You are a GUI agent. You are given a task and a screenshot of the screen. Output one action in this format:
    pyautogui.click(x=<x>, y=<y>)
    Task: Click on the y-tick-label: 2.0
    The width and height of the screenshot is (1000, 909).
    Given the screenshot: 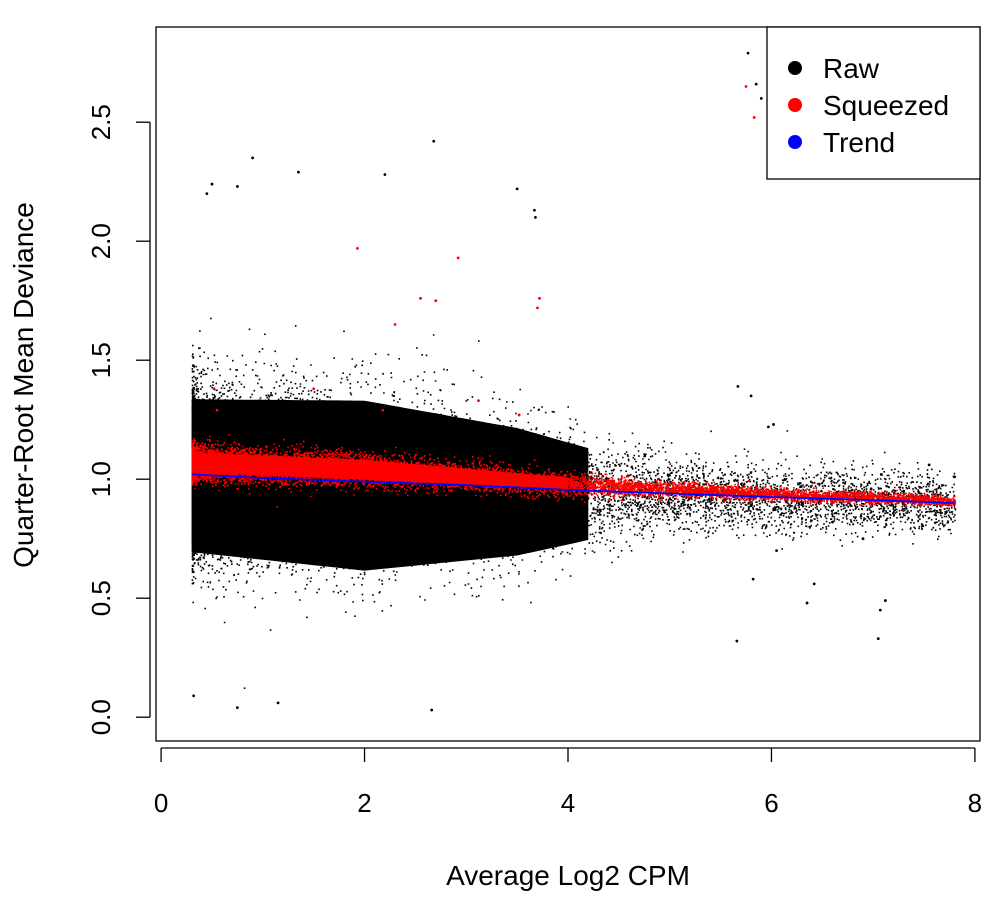 What is the action you would take?
    pyautogui.click(x=101, y=241)
    